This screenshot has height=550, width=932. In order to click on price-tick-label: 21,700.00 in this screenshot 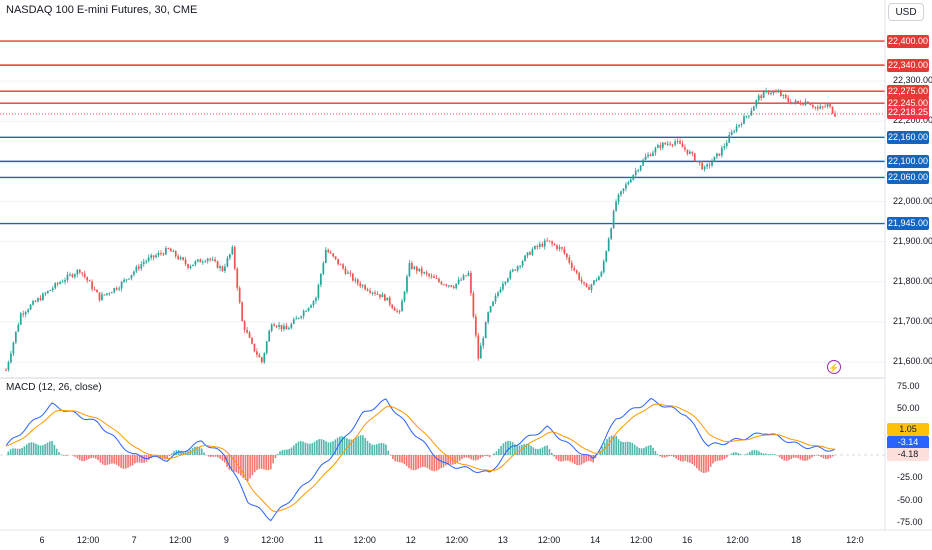, I will do `click(912, 320)`.